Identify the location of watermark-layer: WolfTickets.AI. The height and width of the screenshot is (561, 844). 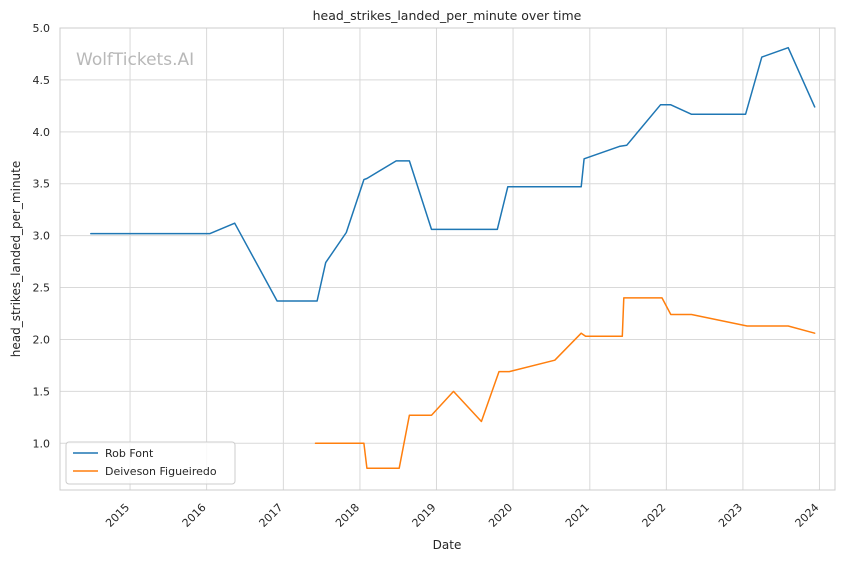
(135, 60).